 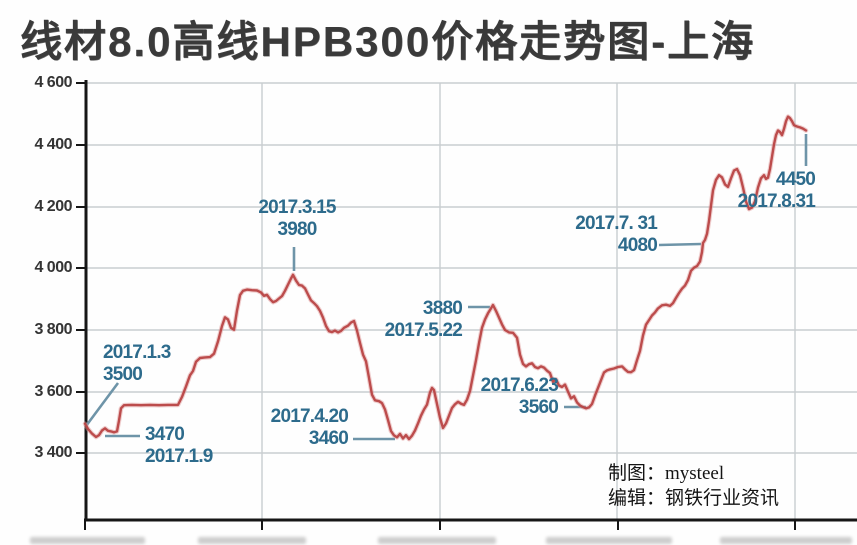 What do you see at coordinates (519, 385) in the screenshot?
I see `annotation-date: 2017.6.23` at bounding box center [519, 385].